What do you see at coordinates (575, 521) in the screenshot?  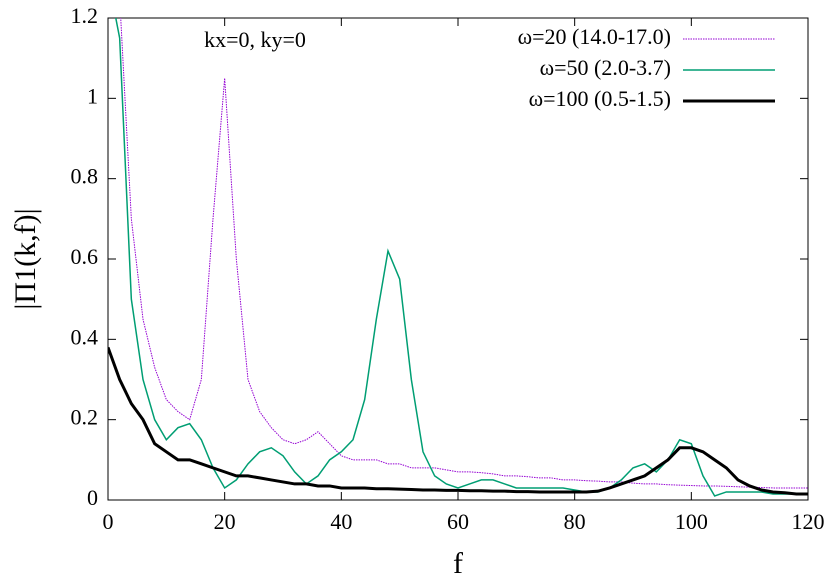 I see `x-tick-label: 80` at bounding box center [575, 521].